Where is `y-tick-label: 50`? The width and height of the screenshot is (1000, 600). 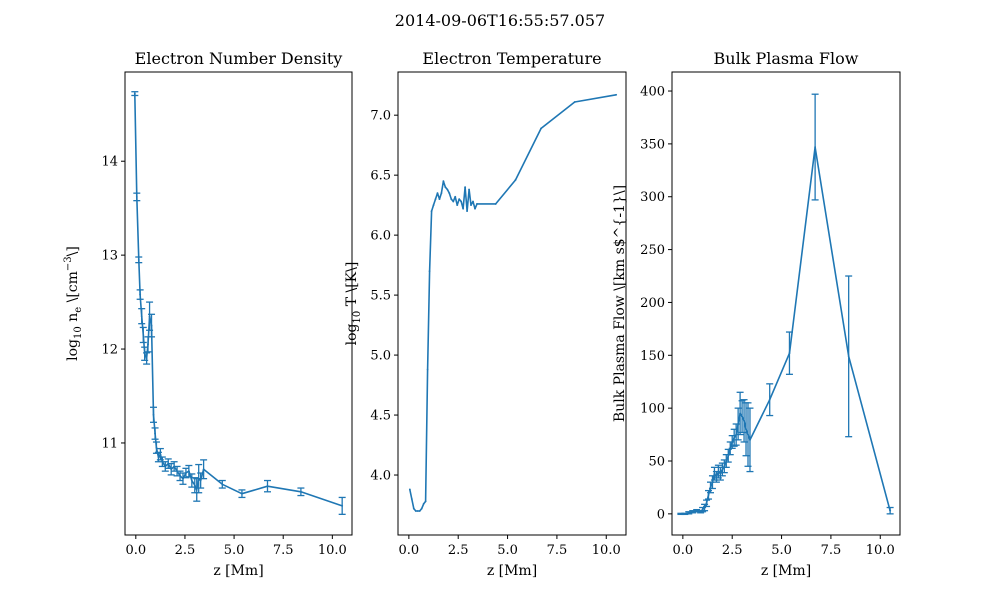 y-tick-label: 50 is located at coordinates (656, 462).